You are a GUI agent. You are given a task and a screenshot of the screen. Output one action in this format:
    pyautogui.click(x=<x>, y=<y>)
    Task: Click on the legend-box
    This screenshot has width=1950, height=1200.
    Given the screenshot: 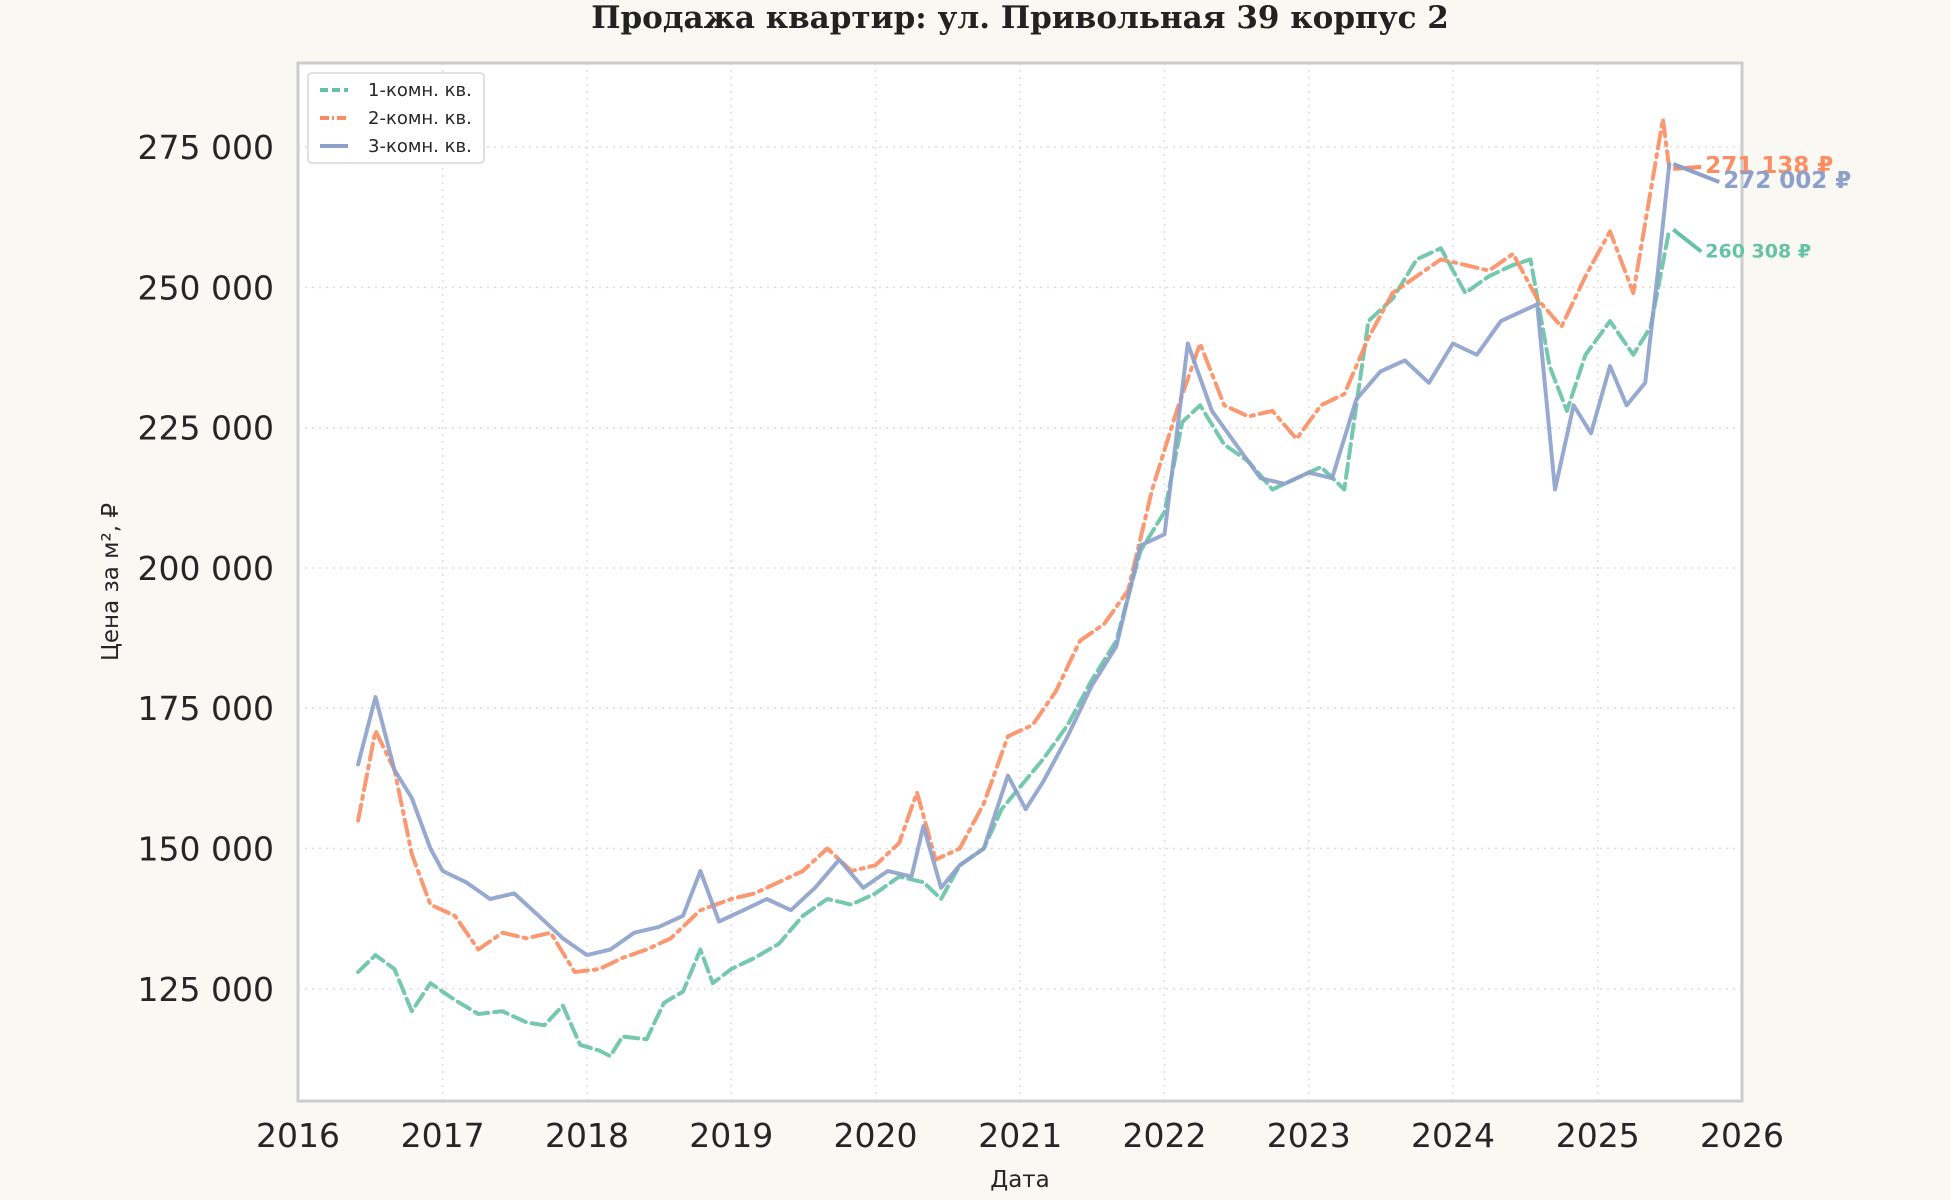 What is the action you would take?
    pyautogui.click(x=396, y=118)
    